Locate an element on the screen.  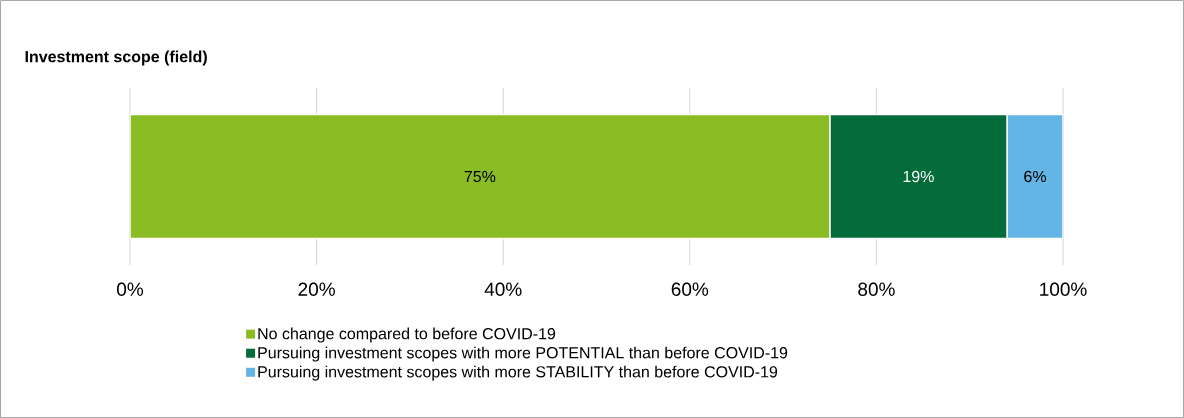
x-tick-label: 40% is located at coordinates (503, 289).